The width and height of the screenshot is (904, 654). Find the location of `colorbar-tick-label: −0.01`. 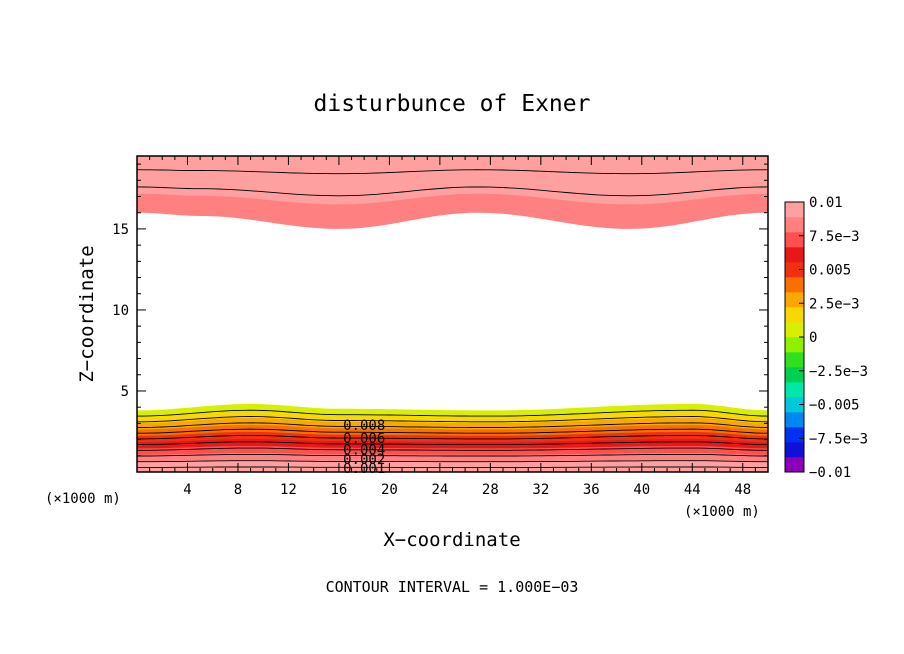

colorbar-tick-label: −0.01 is located at coordinates (830, 473).